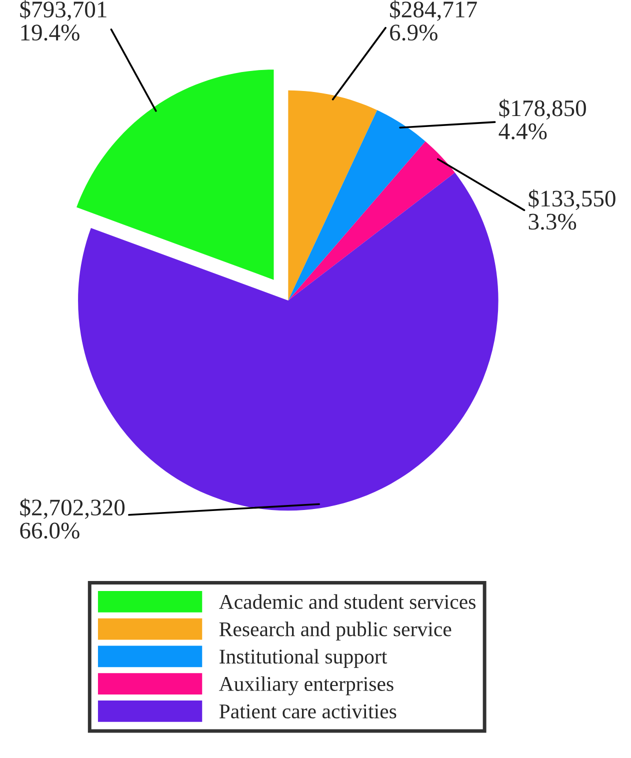 Image resolution: width=631 pixels, height=758 pixels. Describe the element at coordinates (304, 658) in the screenshot. I see `legend-label: Institutional support` at that location.